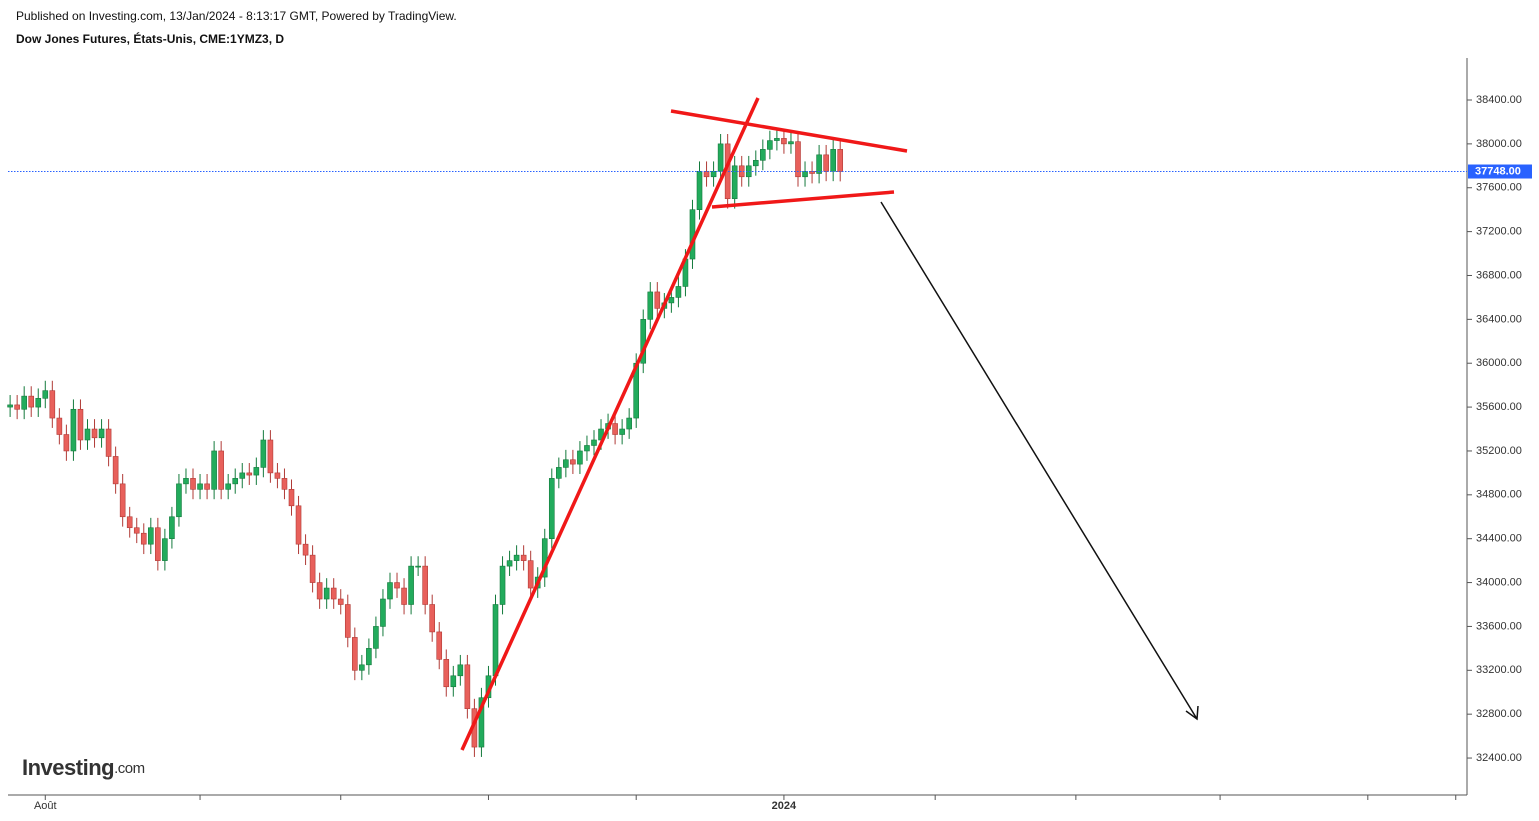 This screenshot has height=821, width=1539. What do you see at coordinates (803, 199) in the screenshot?
I see `pennant-bottom` at bounding box center [803, 199].